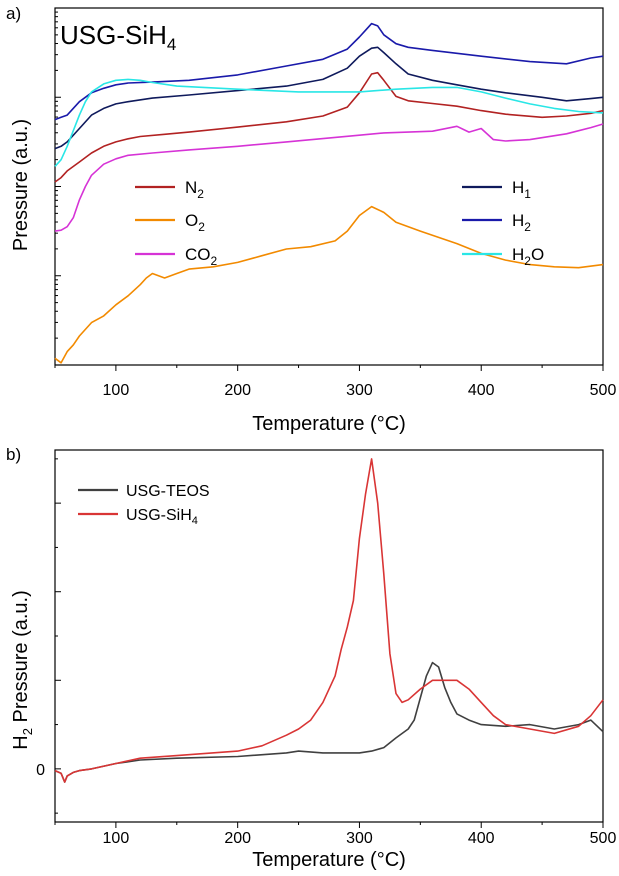 The width and height of the screenshot is (619, 876). I want to click on panel-a-legend-label: O2, so click(195, 222).